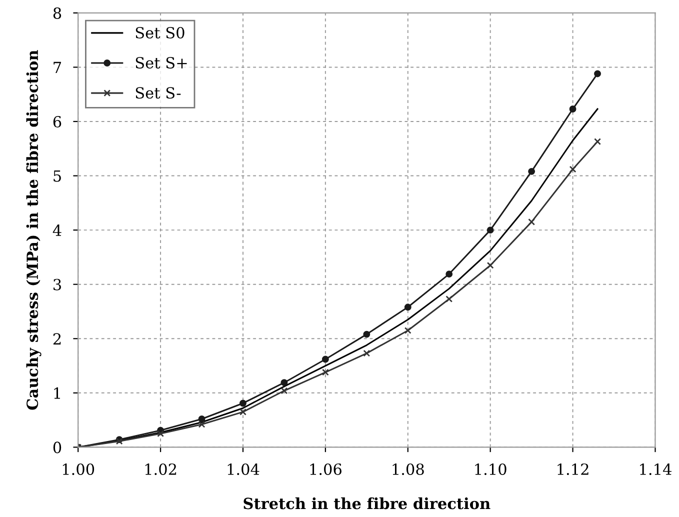  I want to click on legend-label: Set S-, so click(158, 93).